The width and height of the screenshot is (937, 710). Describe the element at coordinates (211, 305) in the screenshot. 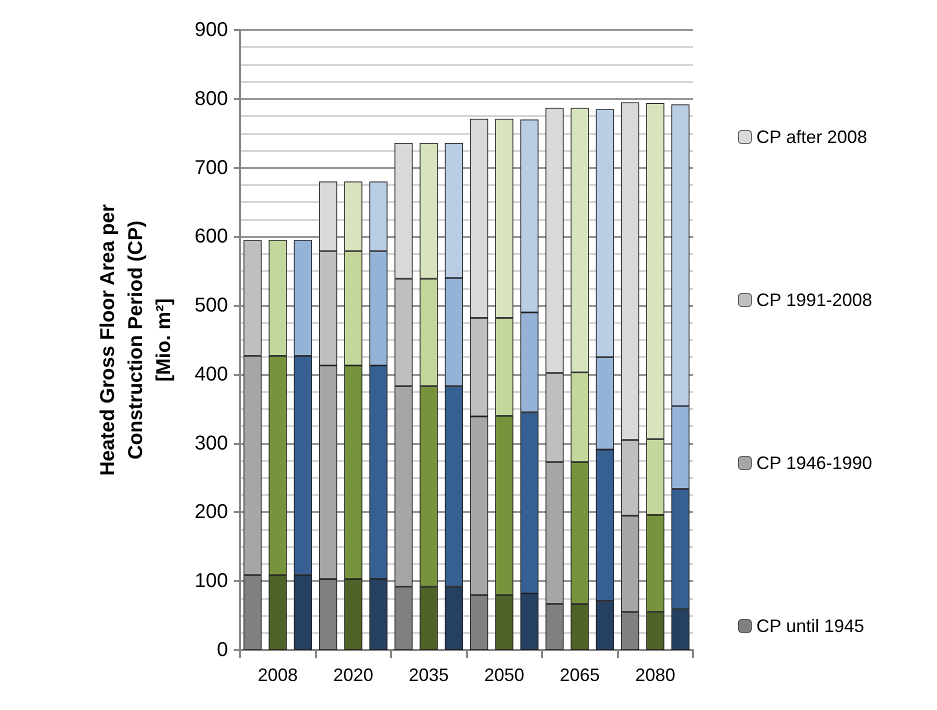

I see `y-tick-label: 500` at that location.